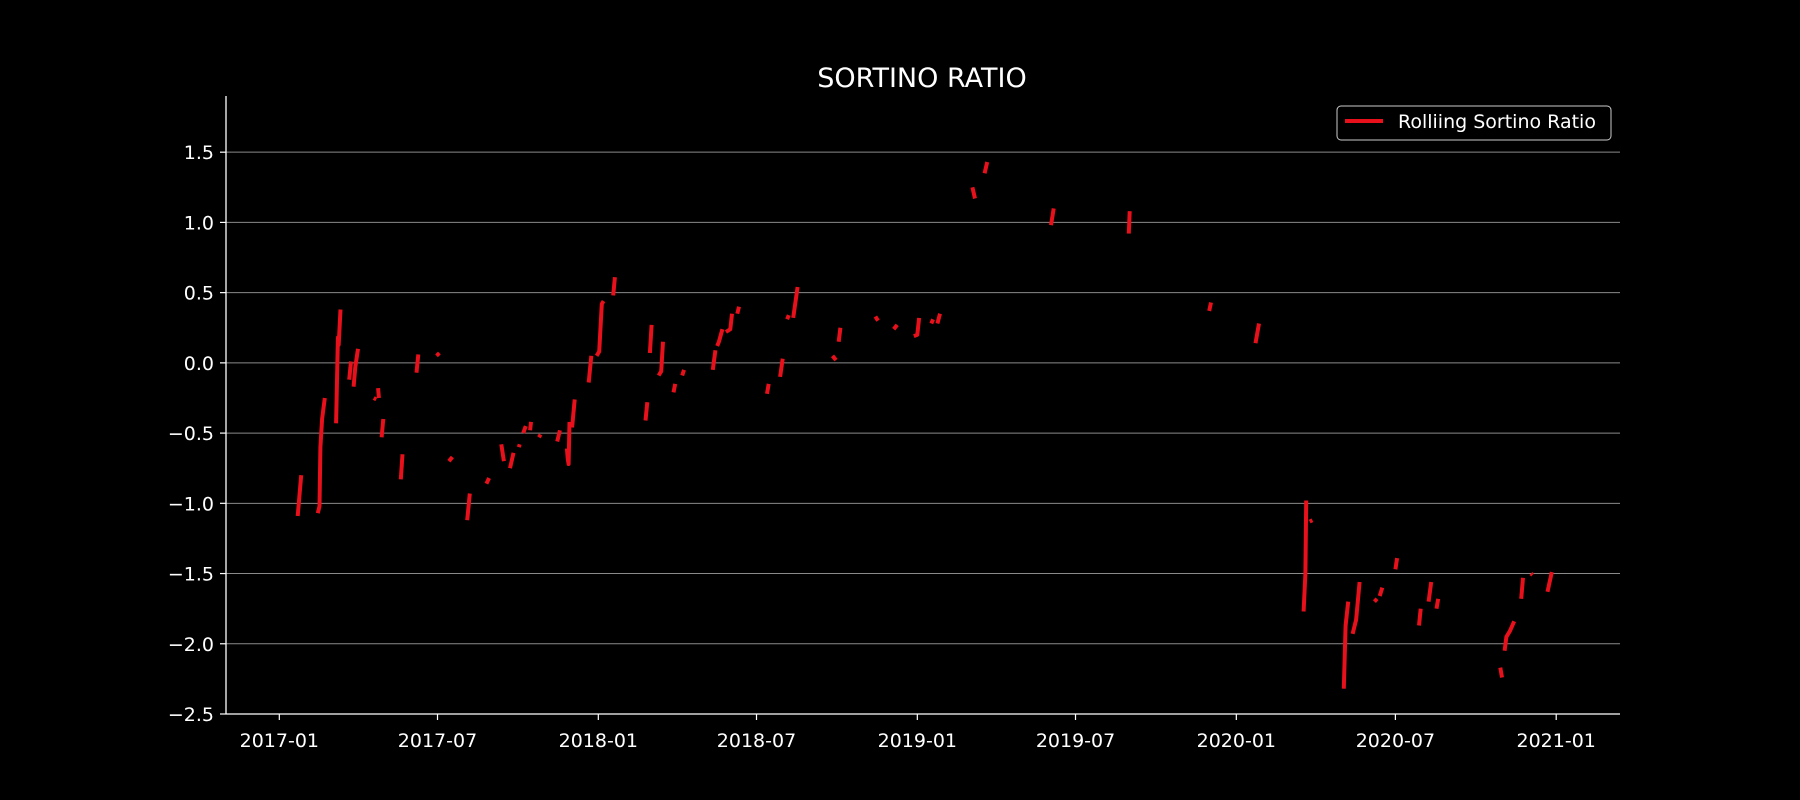 Image resolution: width=1800 pixels, height=800 pixels. Describe the element at coordinates (191, 504) in the screenshot. I see `y-tick-label: −1.0` at that location.